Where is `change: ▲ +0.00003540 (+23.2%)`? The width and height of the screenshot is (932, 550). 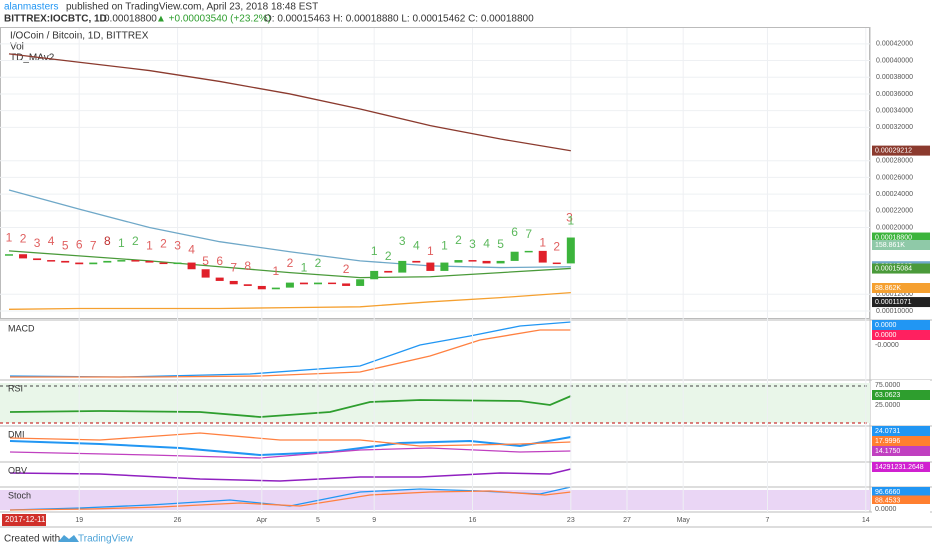
change: ▲ +0.00003540 (+23.2%) is located at coordinates (213, 19).